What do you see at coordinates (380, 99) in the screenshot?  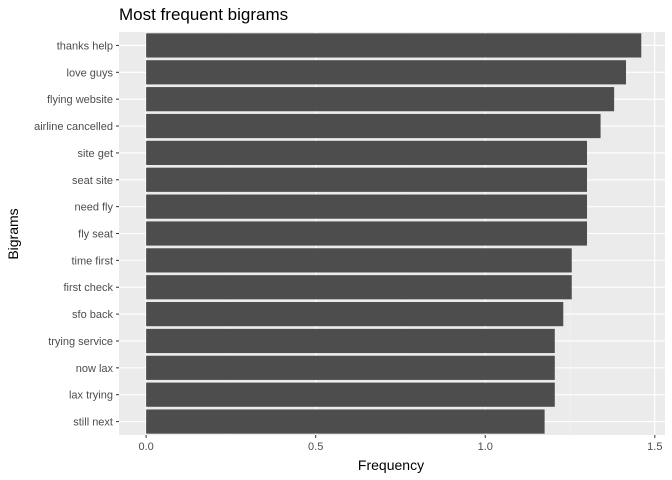 I see `bar-flying-website` at bounding box center [380, 99].